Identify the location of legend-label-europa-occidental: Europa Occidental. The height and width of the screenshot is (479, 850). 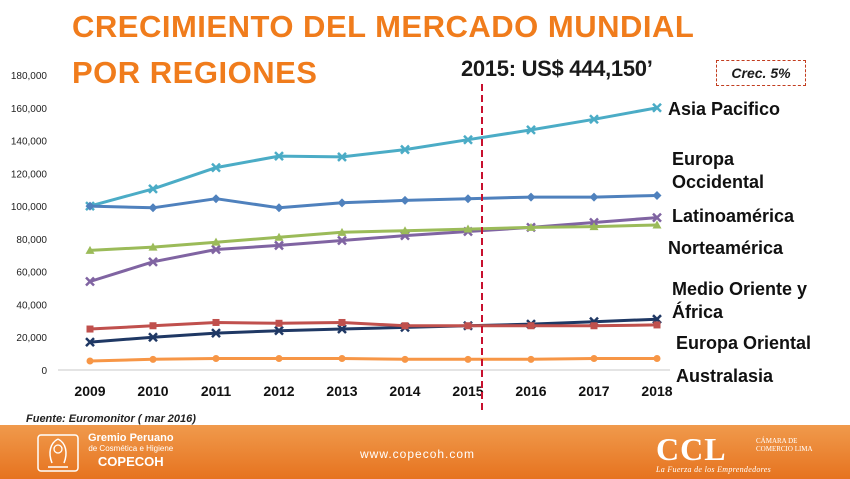
(718, 170).